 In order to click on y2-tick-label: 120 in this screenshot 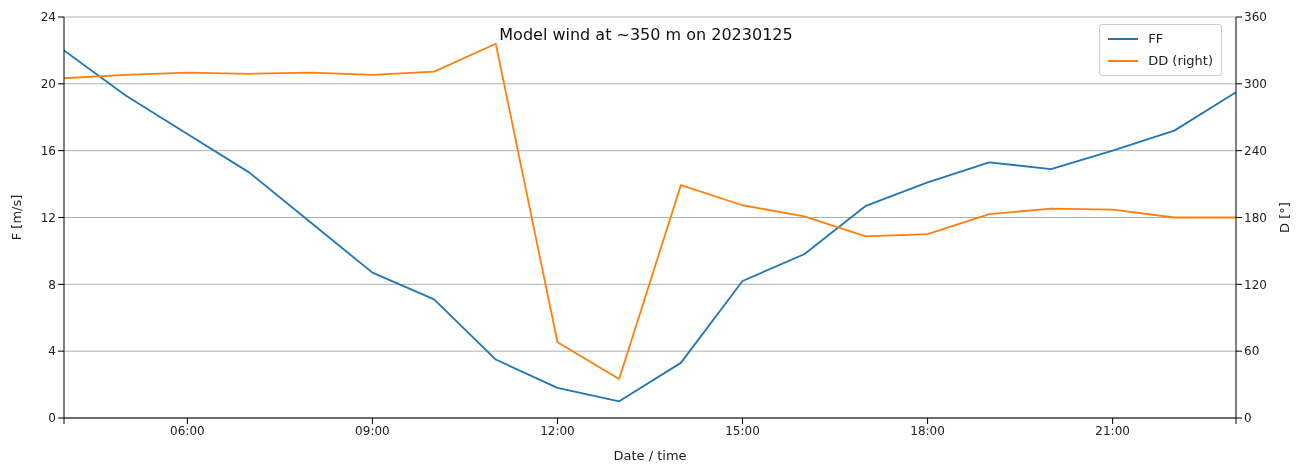, I will do `click(1255, 284)`.